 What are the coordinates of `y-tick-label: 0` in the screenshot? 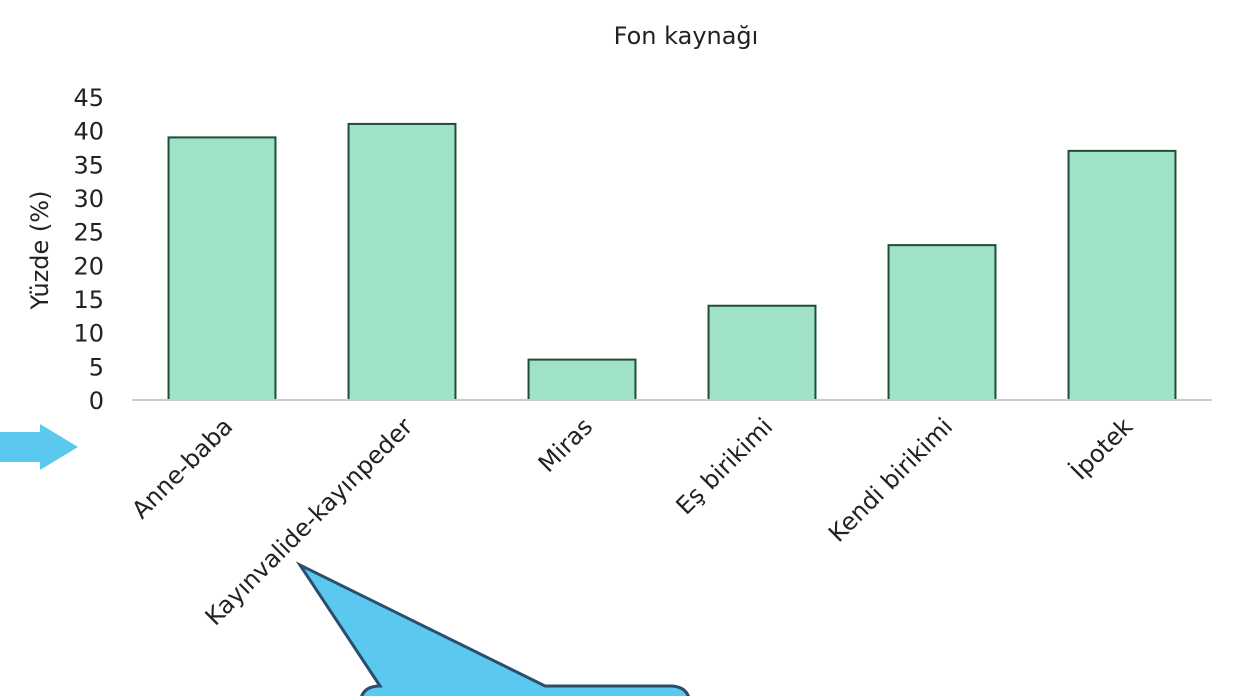 It's located at (96, 401).